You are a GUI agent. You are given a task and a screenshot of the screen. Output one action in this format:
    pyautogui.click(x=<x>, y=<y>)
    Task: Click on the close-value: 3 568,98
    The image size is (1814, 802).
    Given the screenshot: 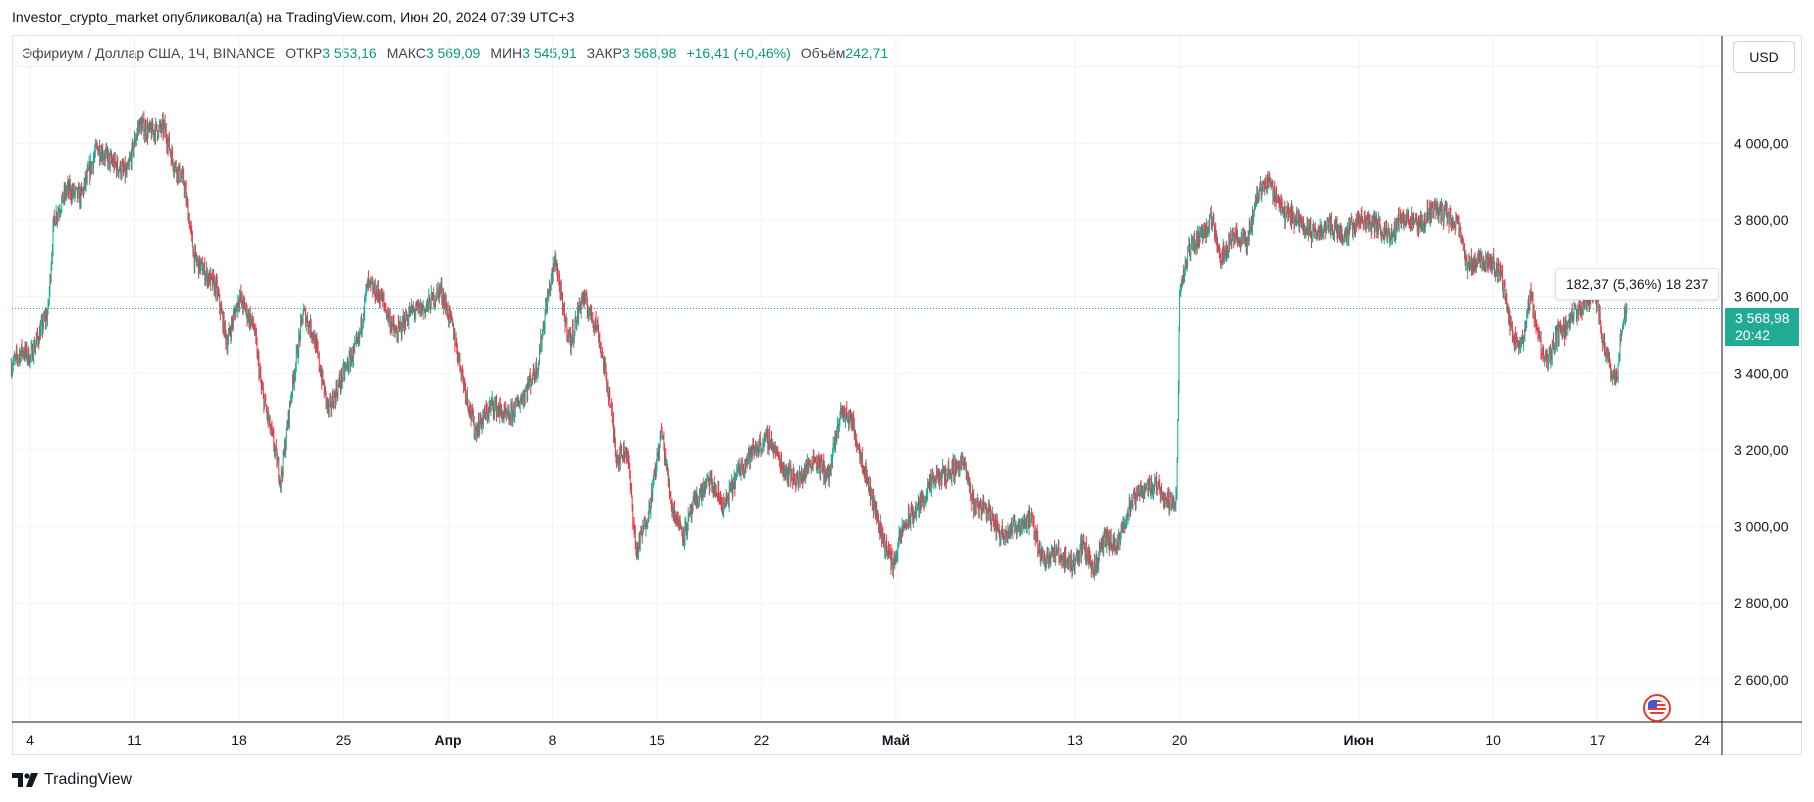 What is the action you would take?
    pyautogui.click(x=649, y=53)
    